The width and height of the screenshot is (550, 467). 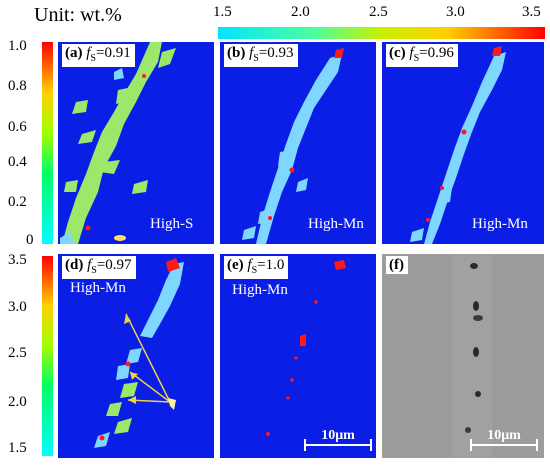 What do you see at coordinates (78, 15) in the screenshot?
I see `unit-label: Unit: wt.%` at bounding box center [78, 15].